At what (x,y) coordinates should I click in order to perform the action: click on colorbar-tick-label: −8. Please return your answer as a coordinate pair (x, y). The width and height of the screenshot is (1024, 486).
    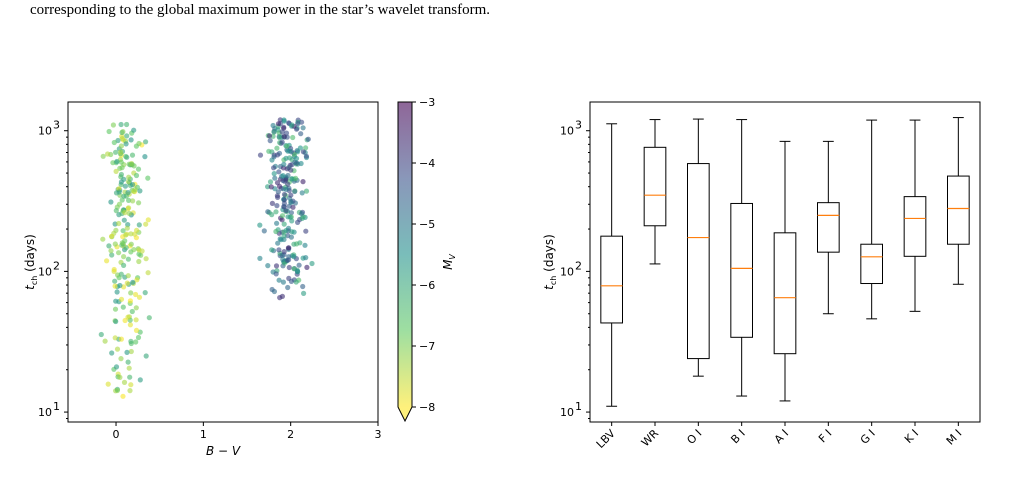
    Looking at the image, I should click on (427, 407).